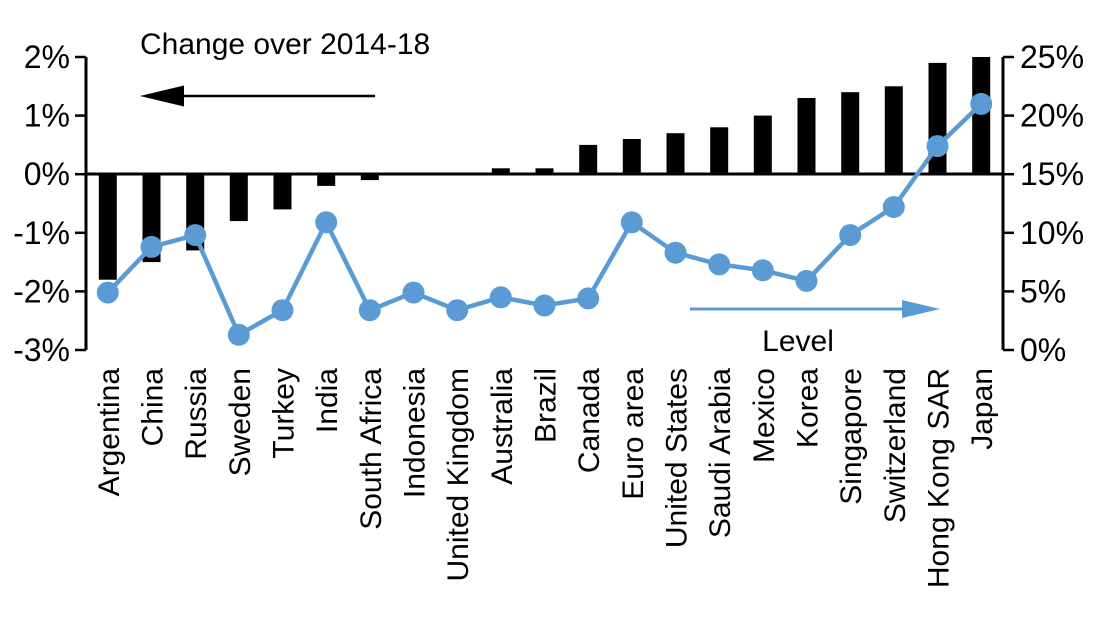 Image resolution: width=1102 pixels, height=619 pixels. What do you see at coordinates (937, 146) in the screenshot?
I see `level-marker-hong-kong-sar` at bounding box center [937, 146].